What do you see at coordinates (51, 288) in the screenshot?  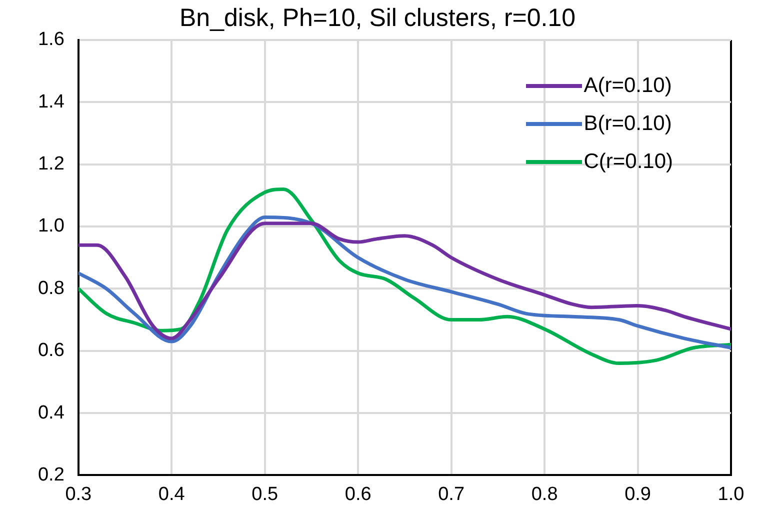 I see `y-tick-label: 0.8` at bounding box center [51, 288].